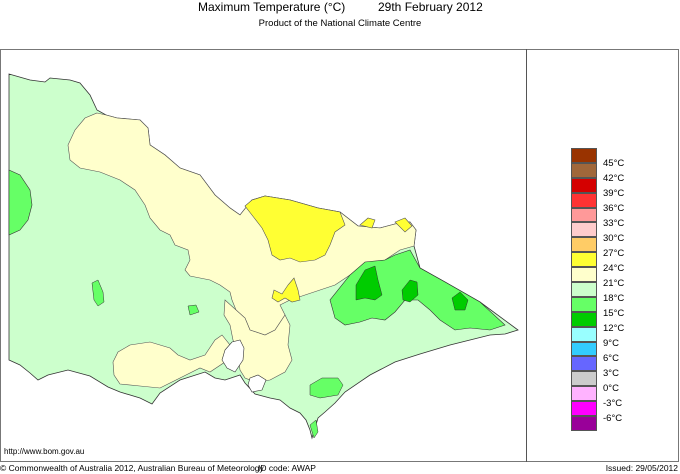 Image resolution: width=680 pixels, height=474 pixels. I want to click on legend-label: 27°C, so click(614, 253).